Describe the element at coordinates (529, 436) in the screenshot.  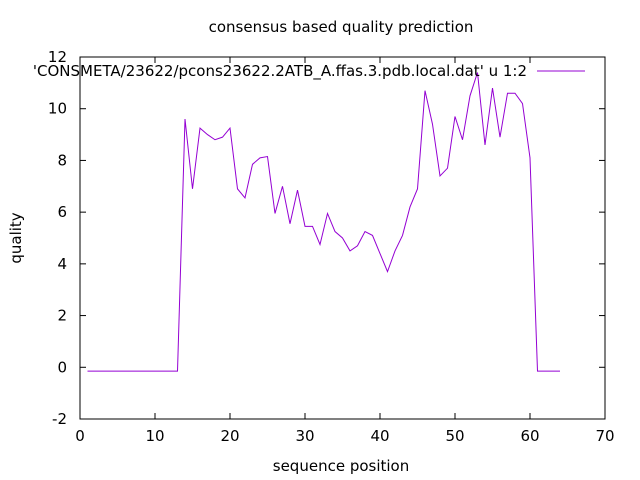
I see `x-tick-label: 60` at that location.